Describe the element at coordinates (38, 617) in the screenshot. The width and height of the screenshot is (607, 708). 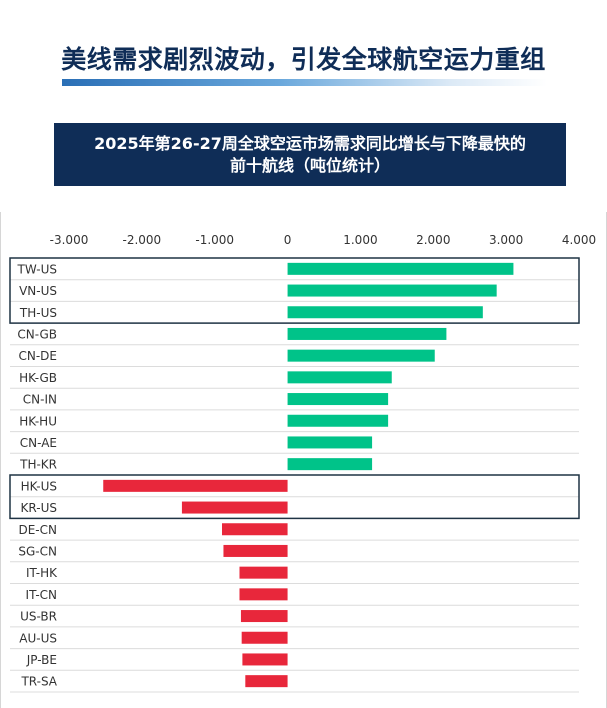
I see `category-label: US-BR` at that location.